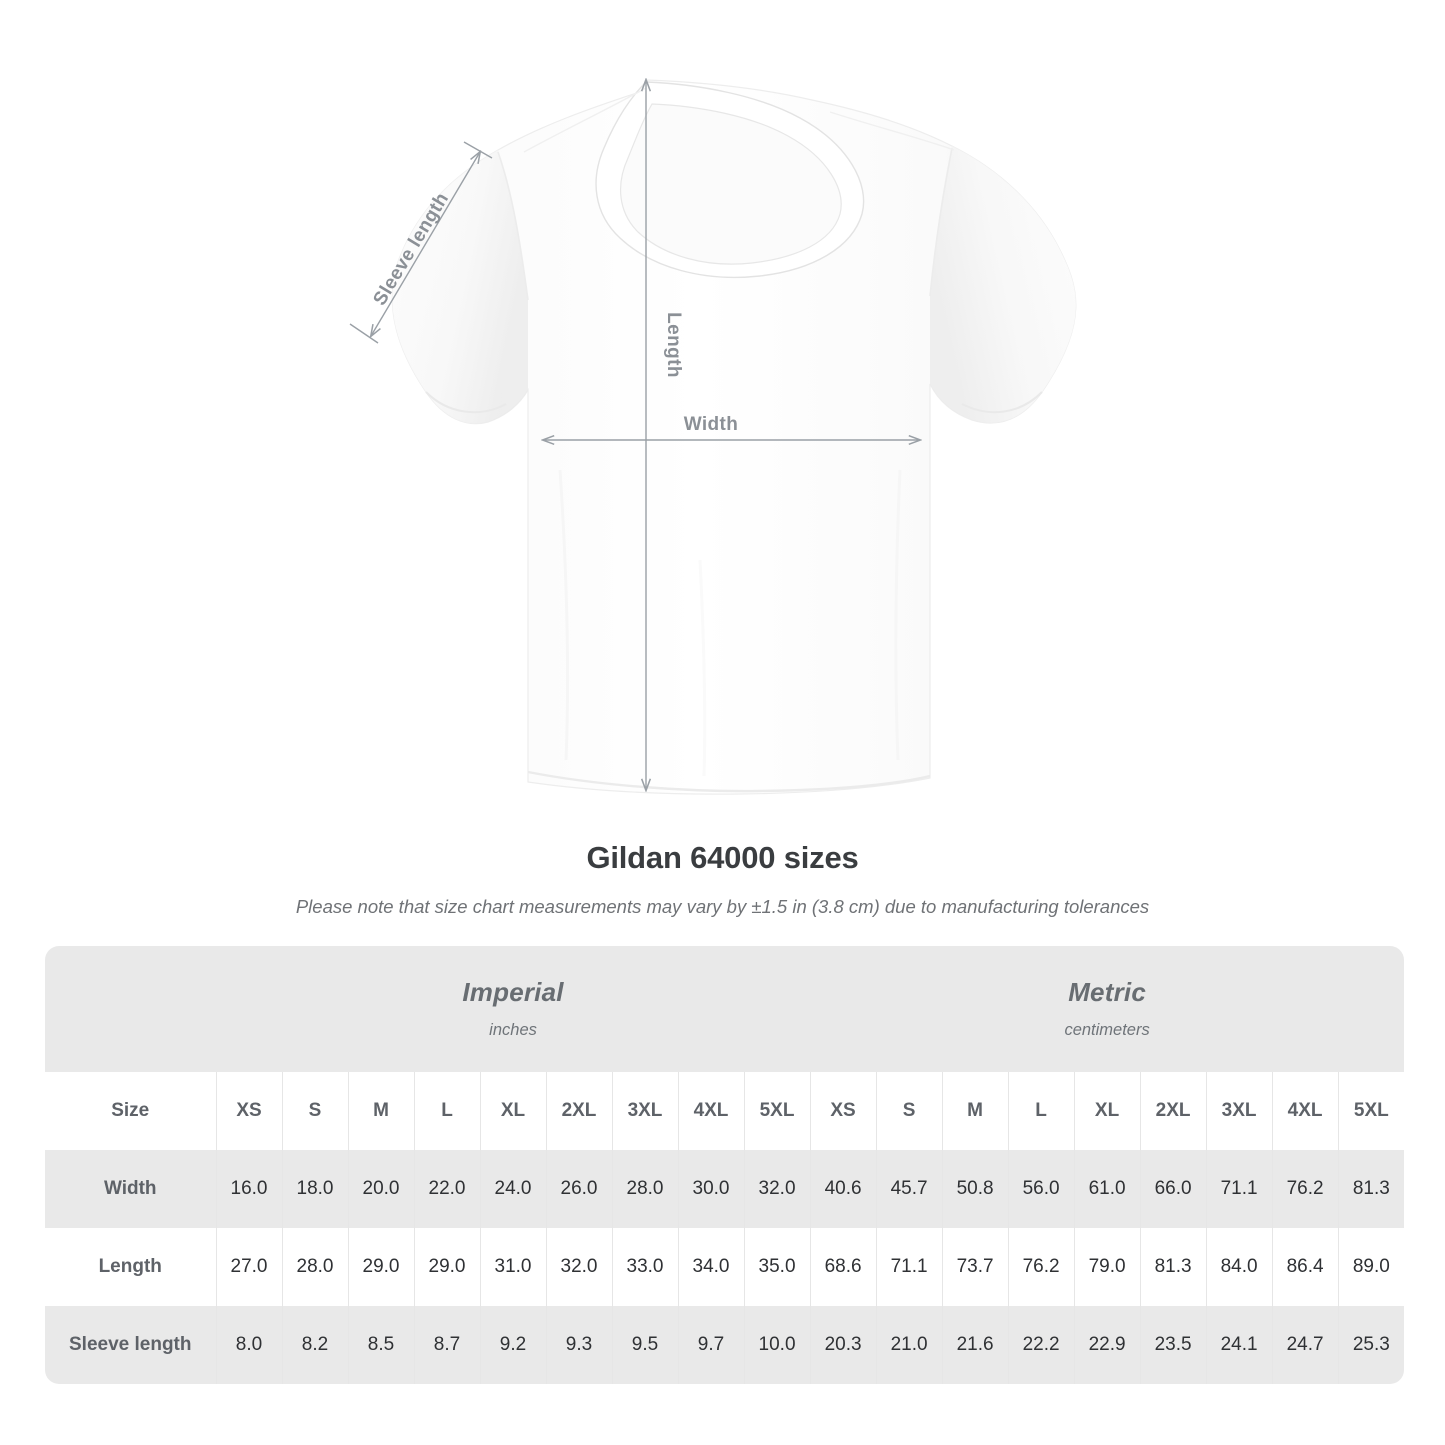 This screenshot has height=1445, width=1445. Describe the element at coordinates (1239, 1345) in the screenshot. I see `measurement-value-cell: 24.1` at that location.